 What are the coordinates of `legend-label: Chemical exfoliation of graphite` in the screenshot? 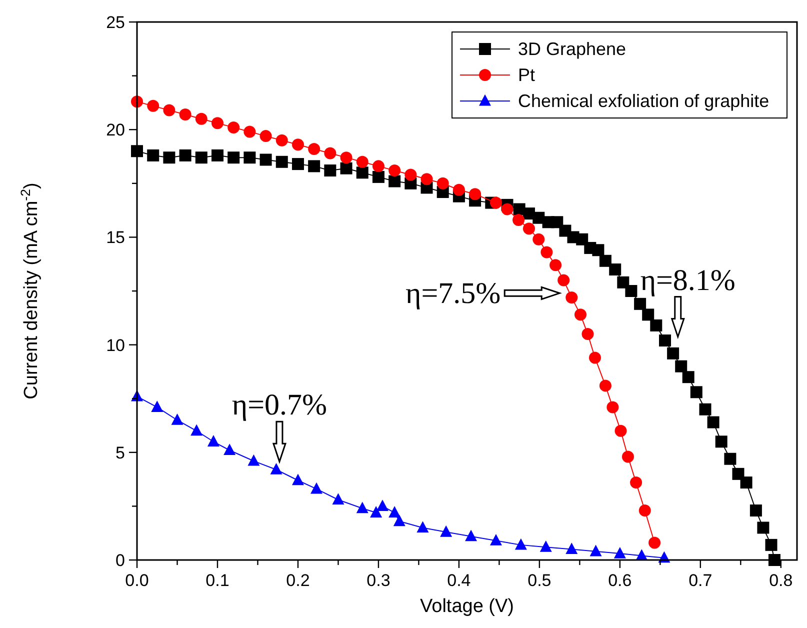 It's located at (644, 101).